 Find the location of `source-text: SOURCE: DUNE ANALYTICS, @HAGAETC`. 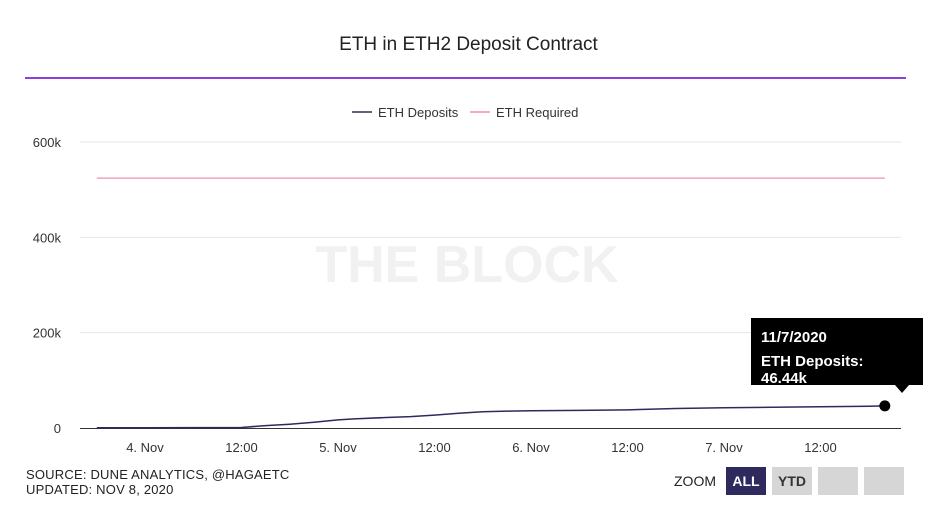

source-text: SOURCE: DUNE ANALYTICS, @HAGAETC is located at coordinates (158, 474).